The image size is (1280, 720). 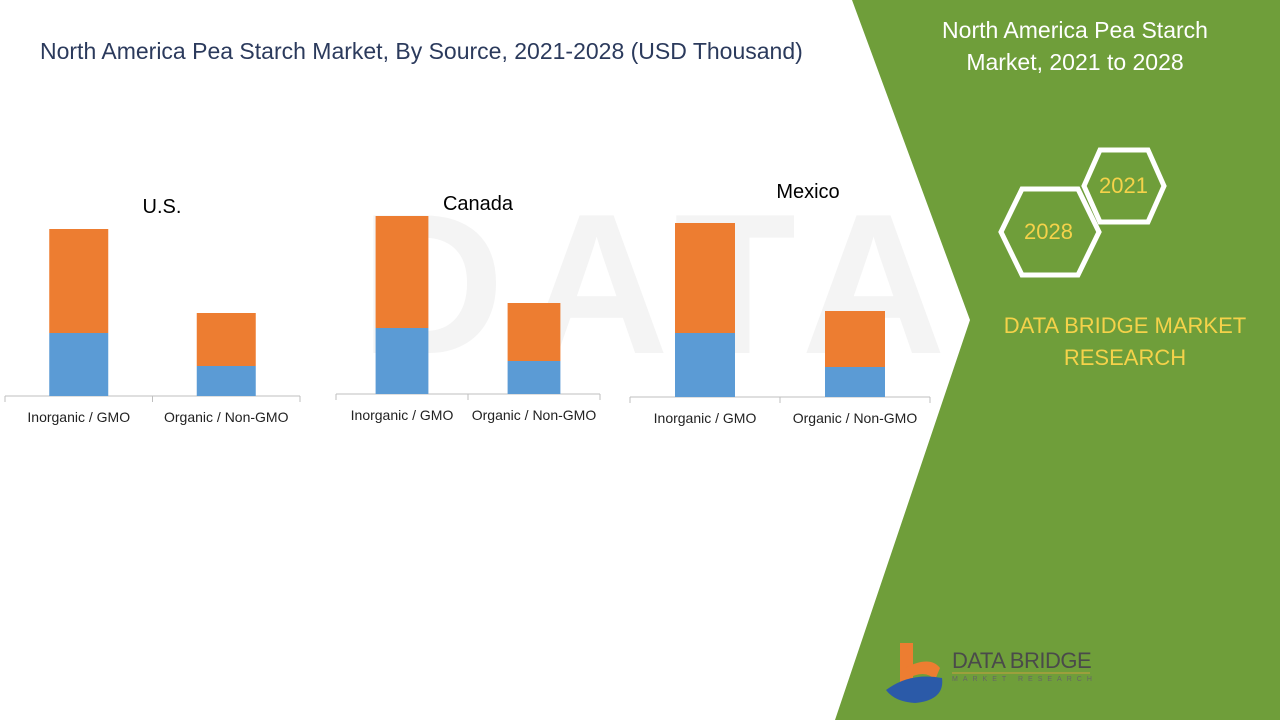 What do you see at coordinates (152, 310) in the screenshot?
I see `chart-0: U.S. Inorganic / GMO Organic / Non-GMO` at bounding box center [152, 310].